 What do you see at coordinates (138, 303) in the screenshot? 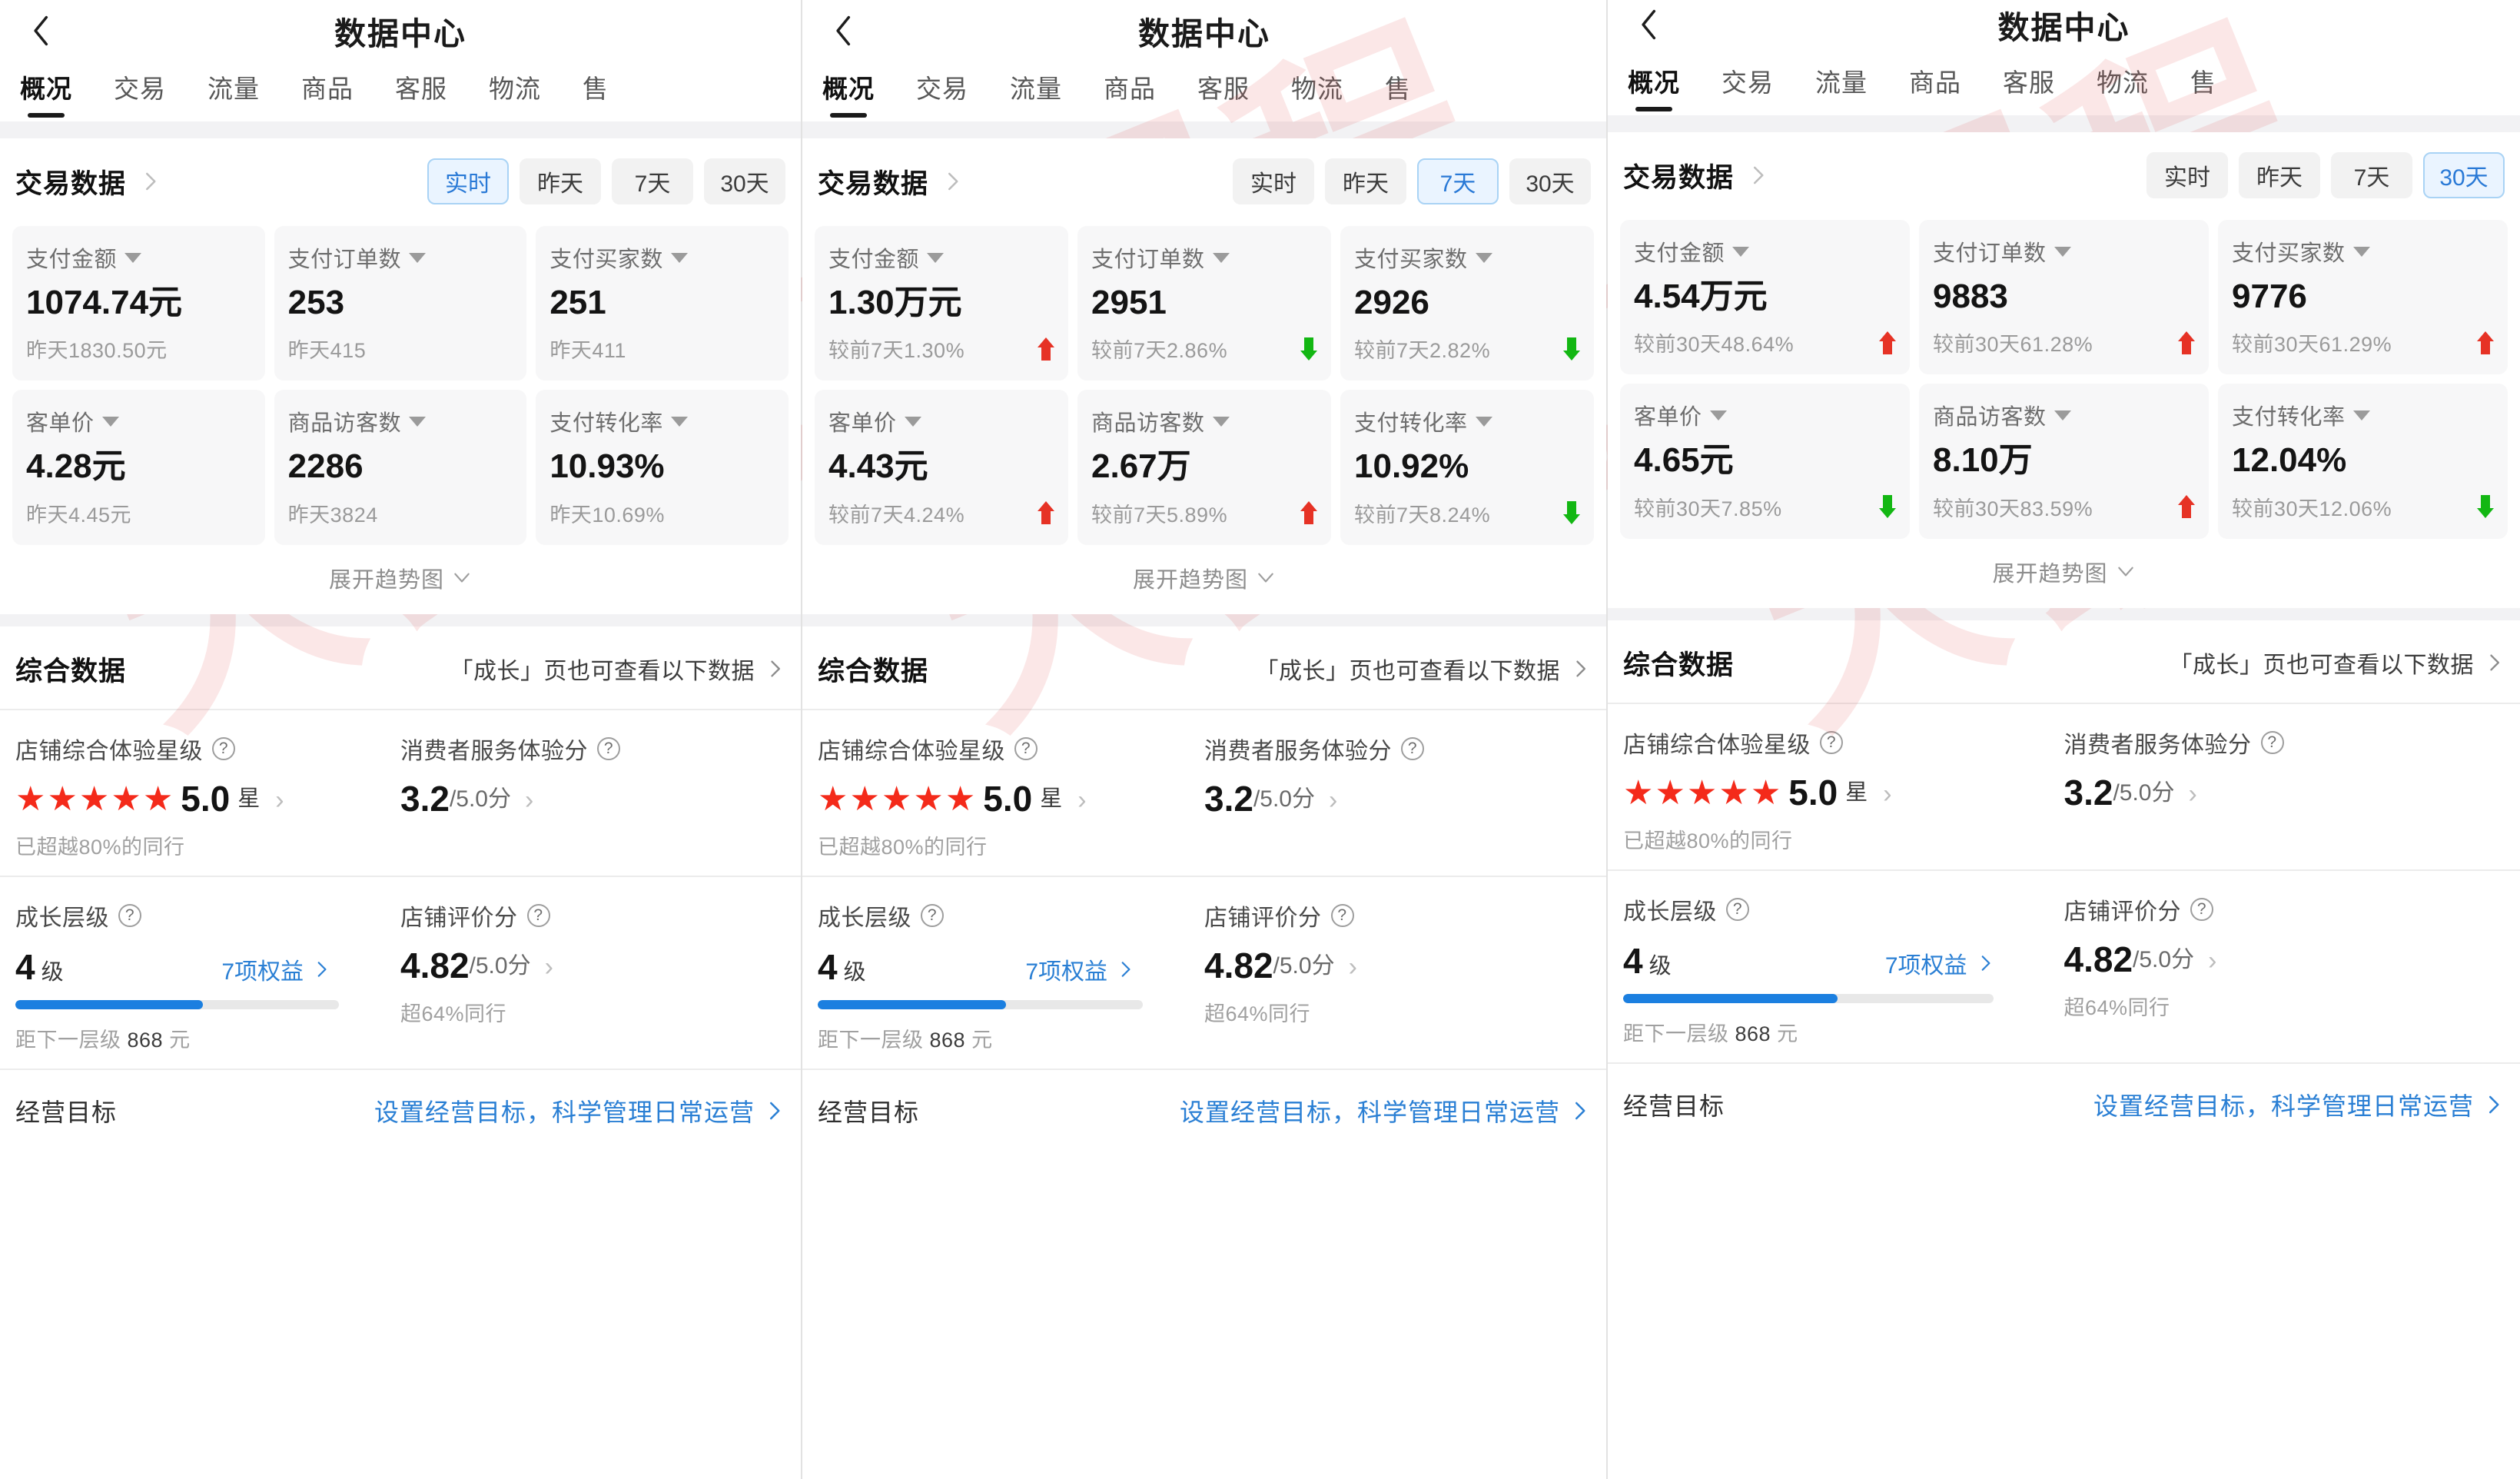
I see `metric-card: 支付金额 1074.74元 昨天1830.50元` at bounding box center [138, 303].